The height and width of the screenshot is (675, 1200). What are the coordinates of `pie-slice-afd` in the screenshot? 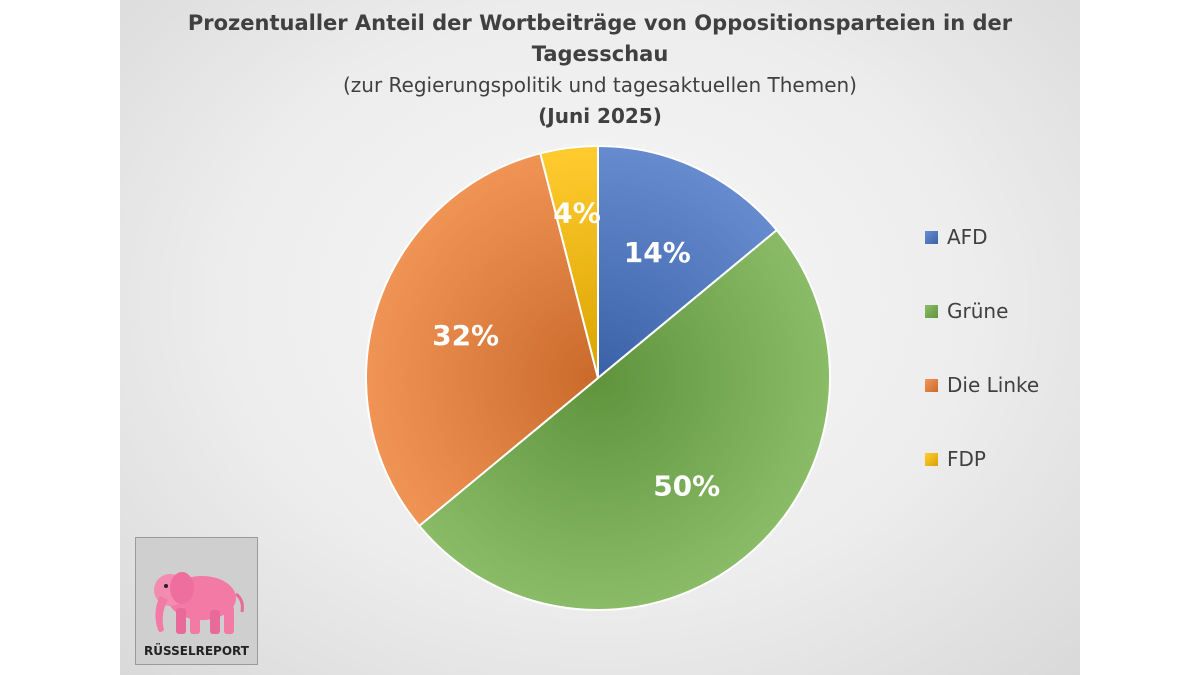 It's located at (688, 262).